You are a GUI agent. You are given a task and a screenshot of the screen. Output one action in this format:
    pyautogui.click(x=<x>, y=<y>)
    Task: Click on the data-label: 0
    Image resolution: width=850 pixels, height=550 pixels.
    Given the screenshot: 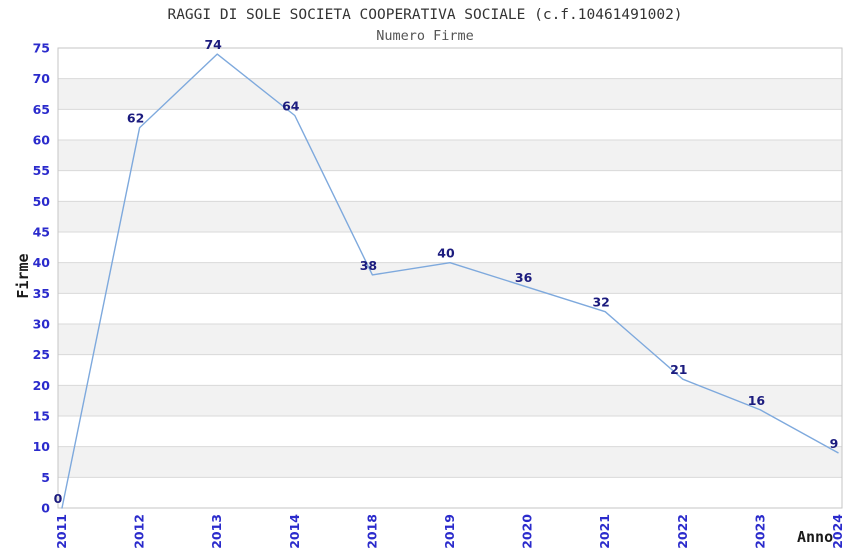 What is the action you would take?
    pyautogui.click(x=58, y=498)
    